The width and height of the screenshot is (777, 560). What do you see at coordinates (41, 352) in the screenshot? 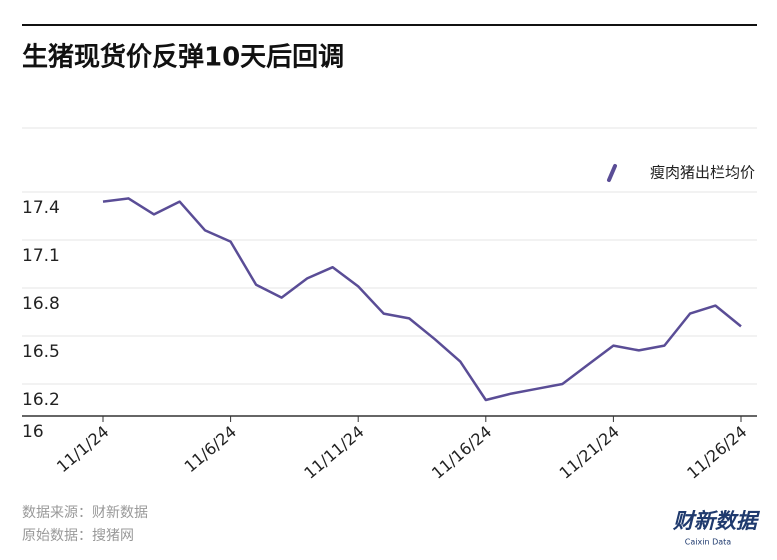
I see `y-tick-label: 16.5` at bounding box center [41, 352].